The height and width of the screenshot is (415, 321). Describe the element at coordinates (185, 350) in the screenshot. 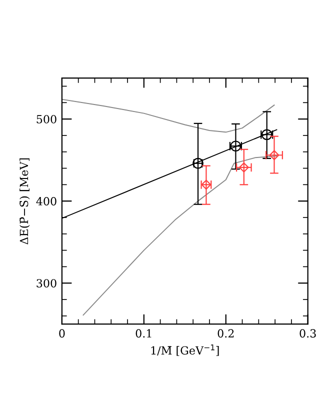

I see `x-axis-title: 1/M̄ [GeV$^{−1}$]` at that location.